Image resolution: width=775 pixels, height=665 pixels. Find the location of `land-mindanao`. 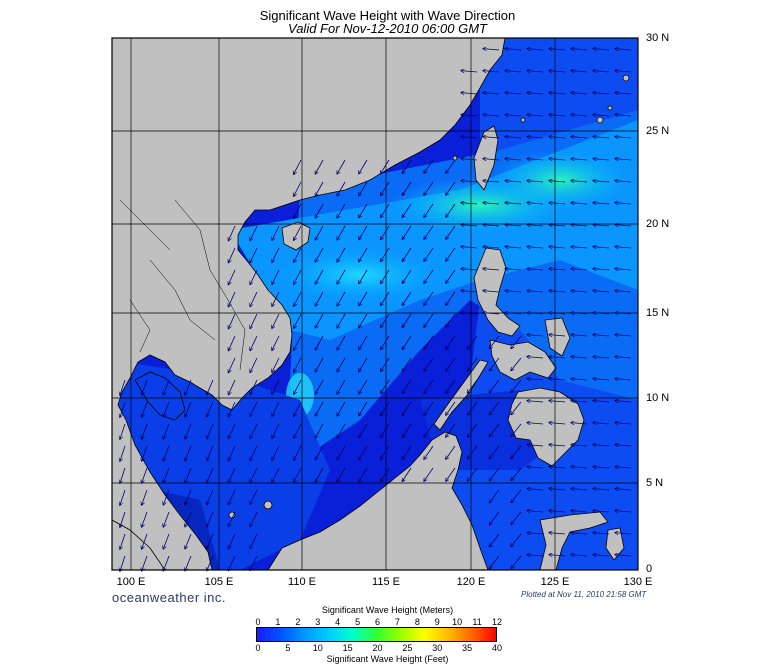

land-mindanao is located at coordinates (546, 427).